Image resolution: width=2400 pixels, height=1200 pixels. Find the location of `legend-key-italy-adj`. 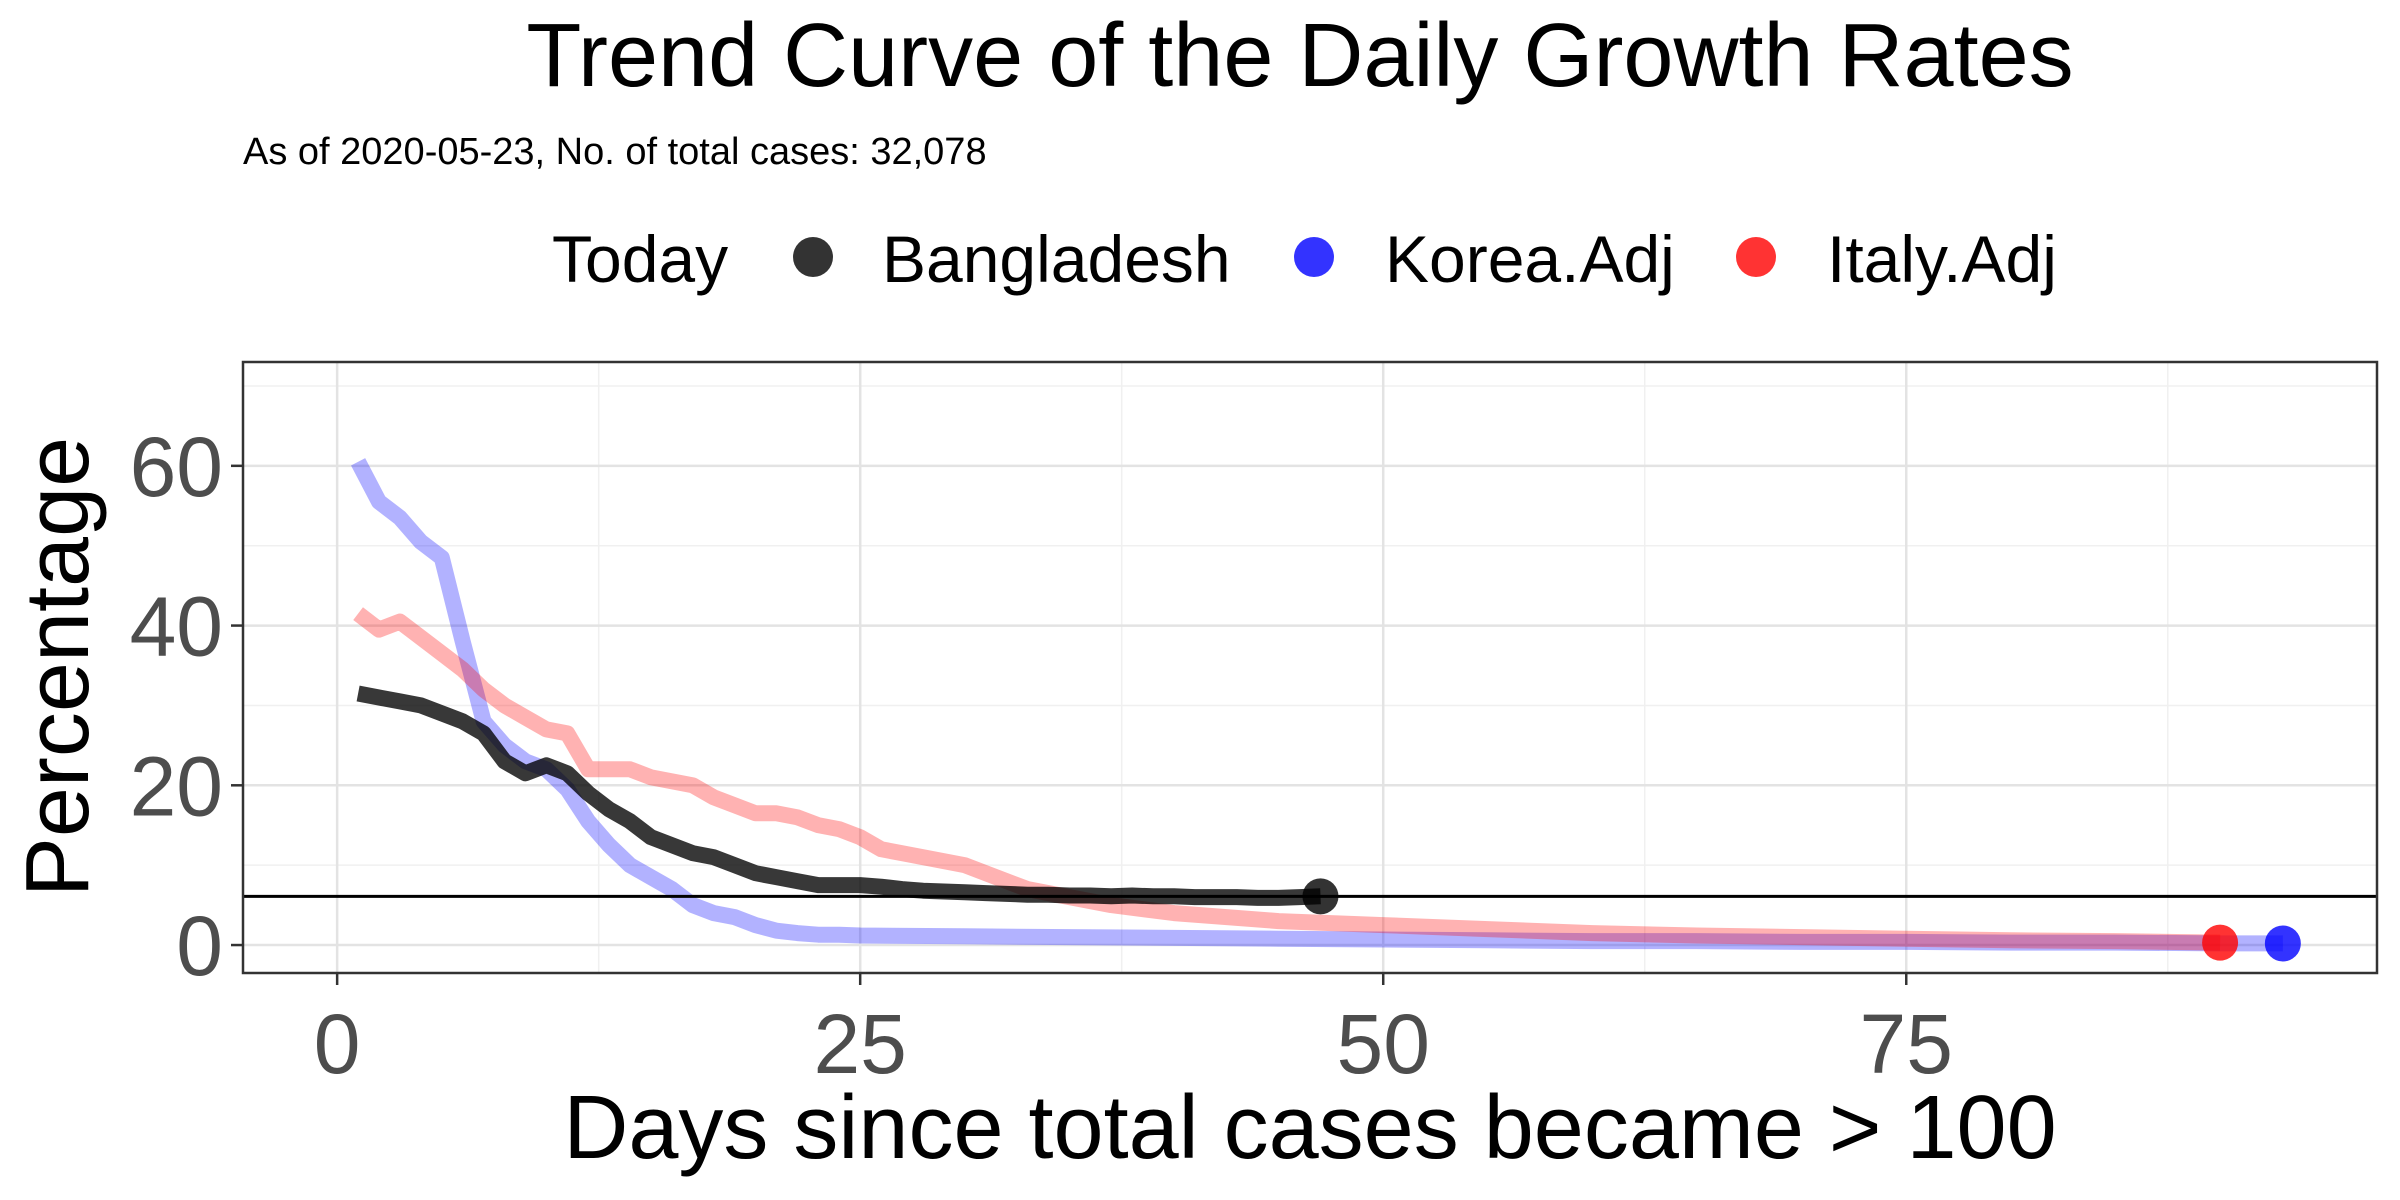

legend-key-italy-adj is located at coordinates (1756, 257).